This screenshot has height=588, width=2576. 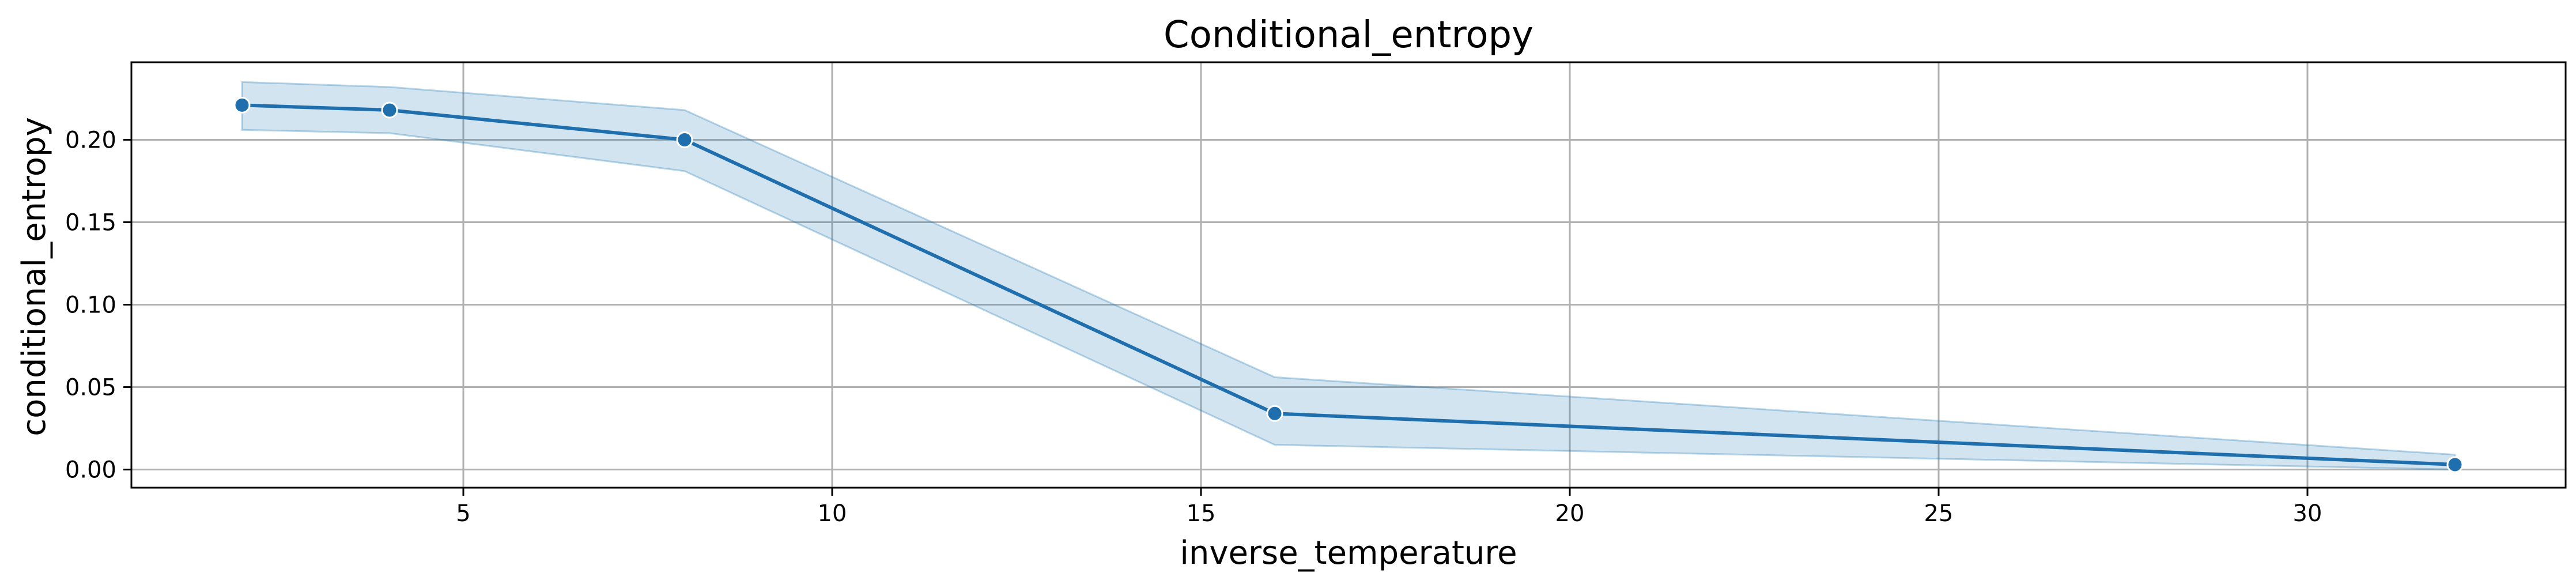 I want to click on x-axis-label: inverse_temperature, so click(x=1349, y=553).